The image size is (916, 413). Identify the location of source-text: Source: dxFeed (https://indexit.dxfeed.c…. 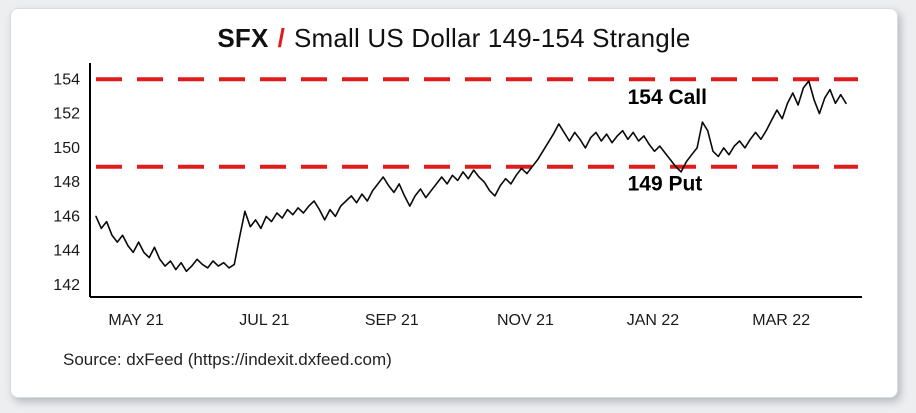
(227, 359).